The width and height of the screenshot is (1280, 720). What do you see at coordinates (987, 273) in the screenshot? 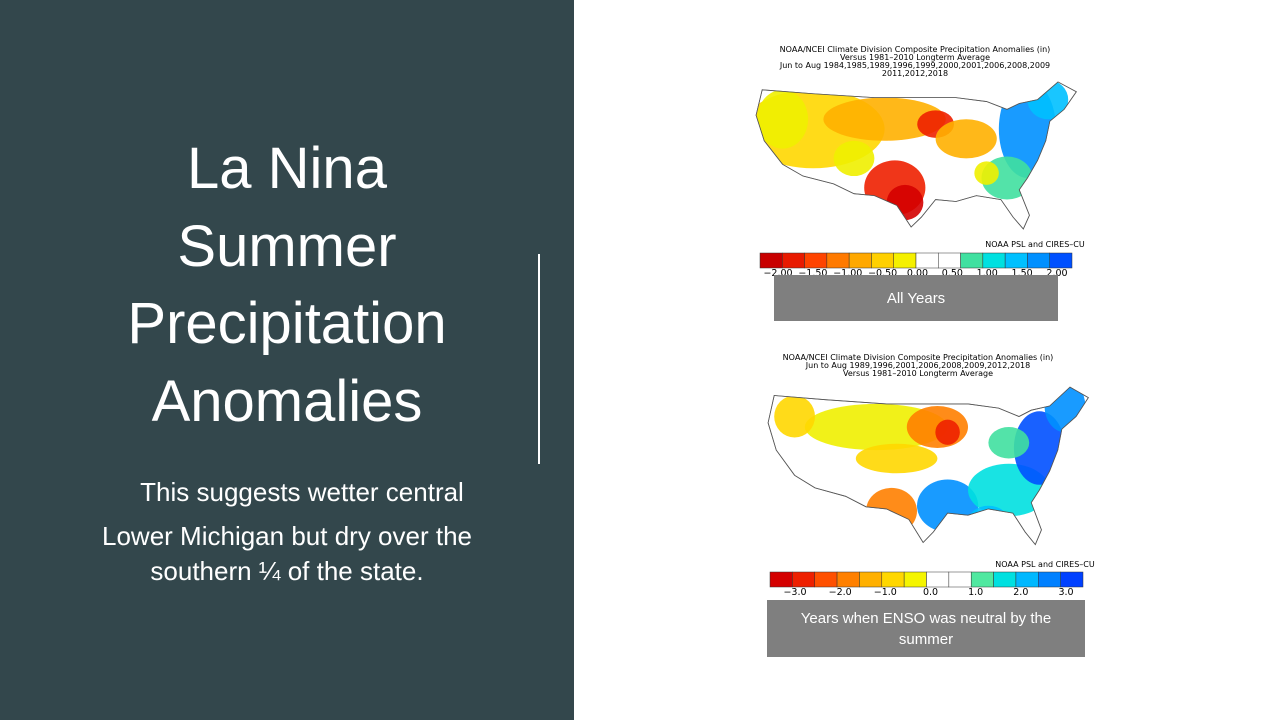
I see `colorbar-label: 1.00` at bounding box center [987, 273].